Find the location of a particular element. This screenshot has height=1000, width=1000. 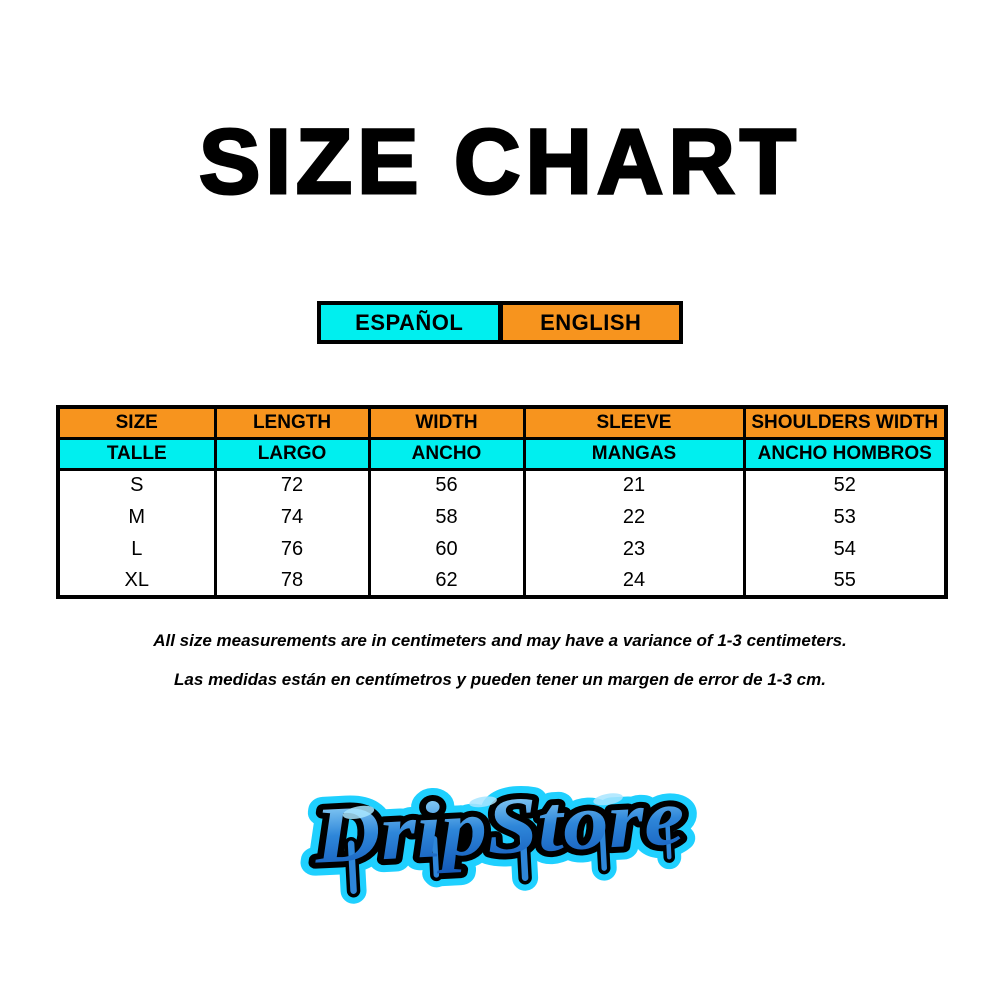

table-row-xl: XL 78 62 24 55 is located at coordinates (502, 581).